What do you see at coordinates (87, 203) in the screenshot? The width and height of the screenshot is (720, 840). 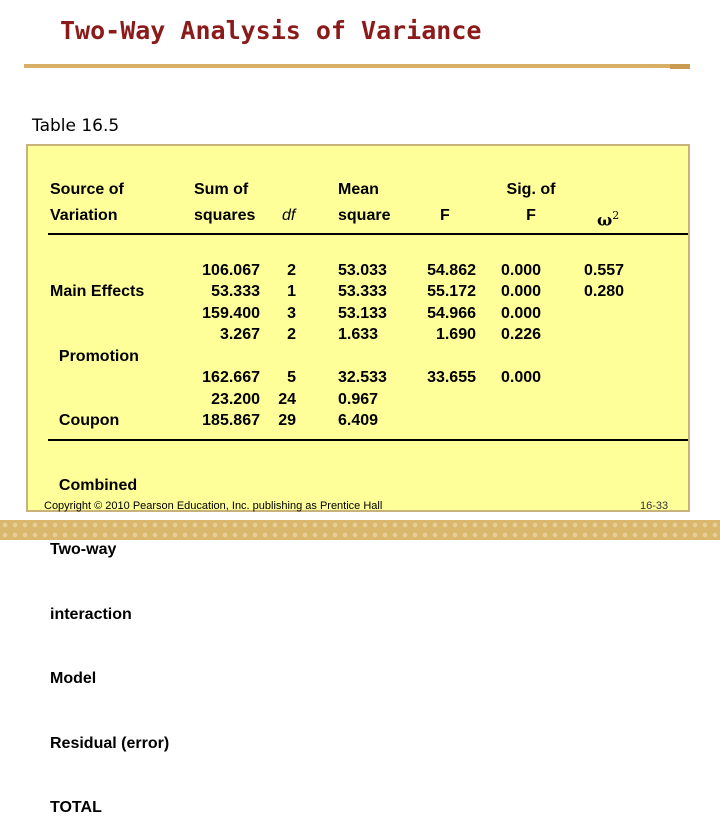 I see `header-source: Source of Variation` at bounding box center [87, 203].